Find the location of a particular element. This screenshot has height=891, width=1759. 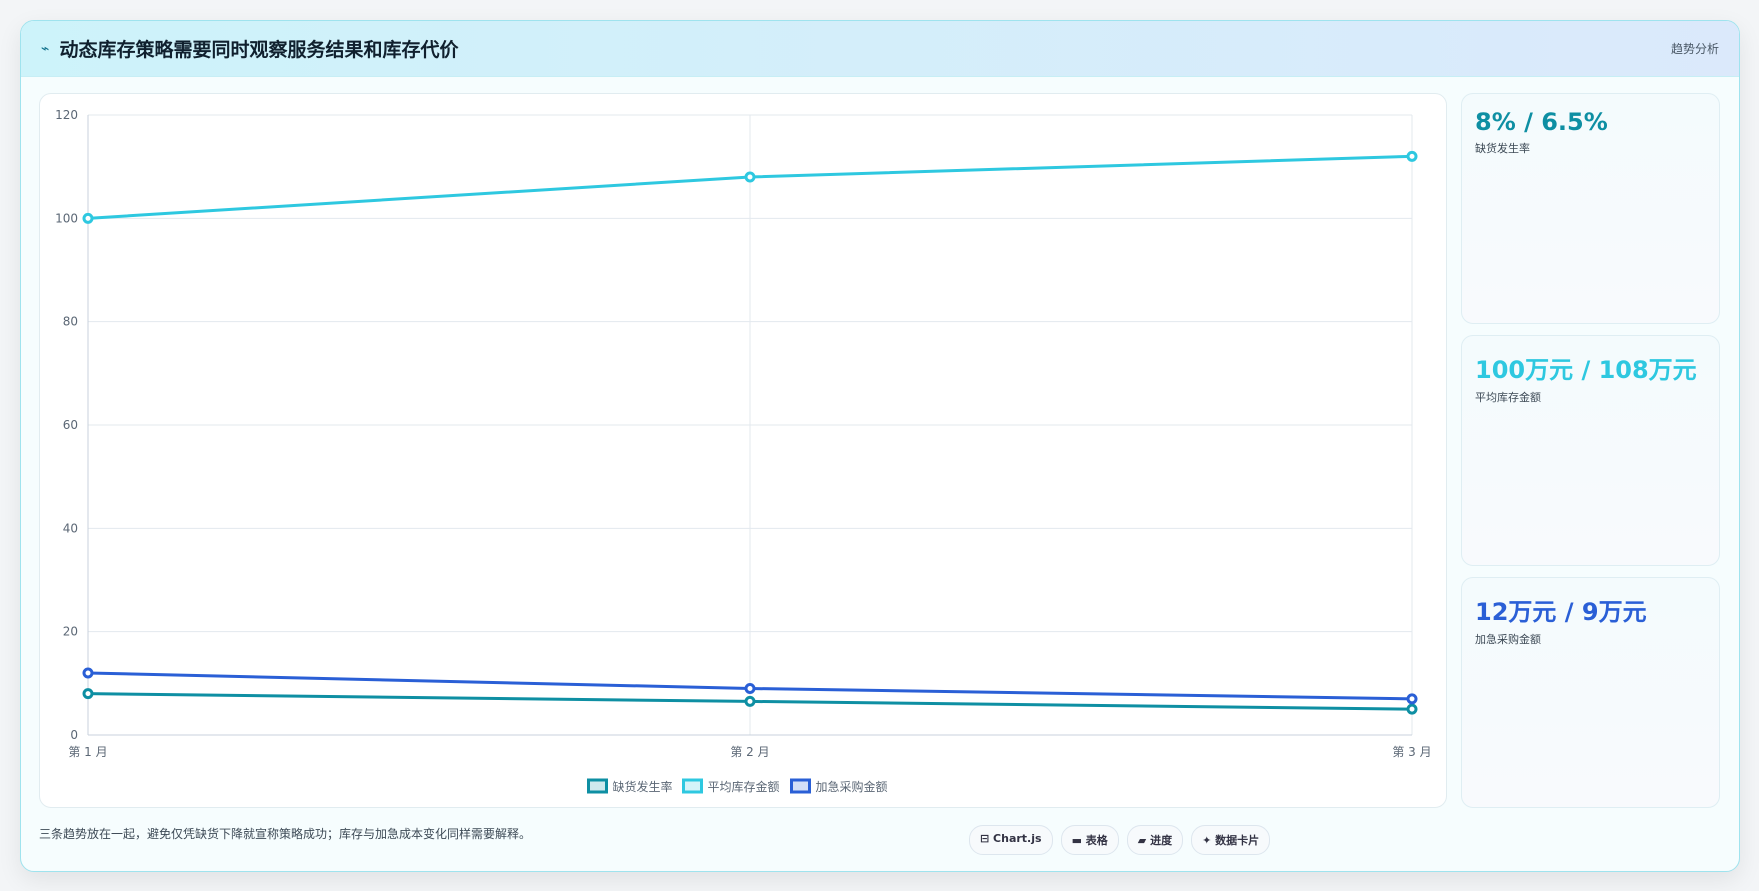

header-title: 动态库存策略需要同时观察服务结果和库存代价 is located at coordinates (259, 50).